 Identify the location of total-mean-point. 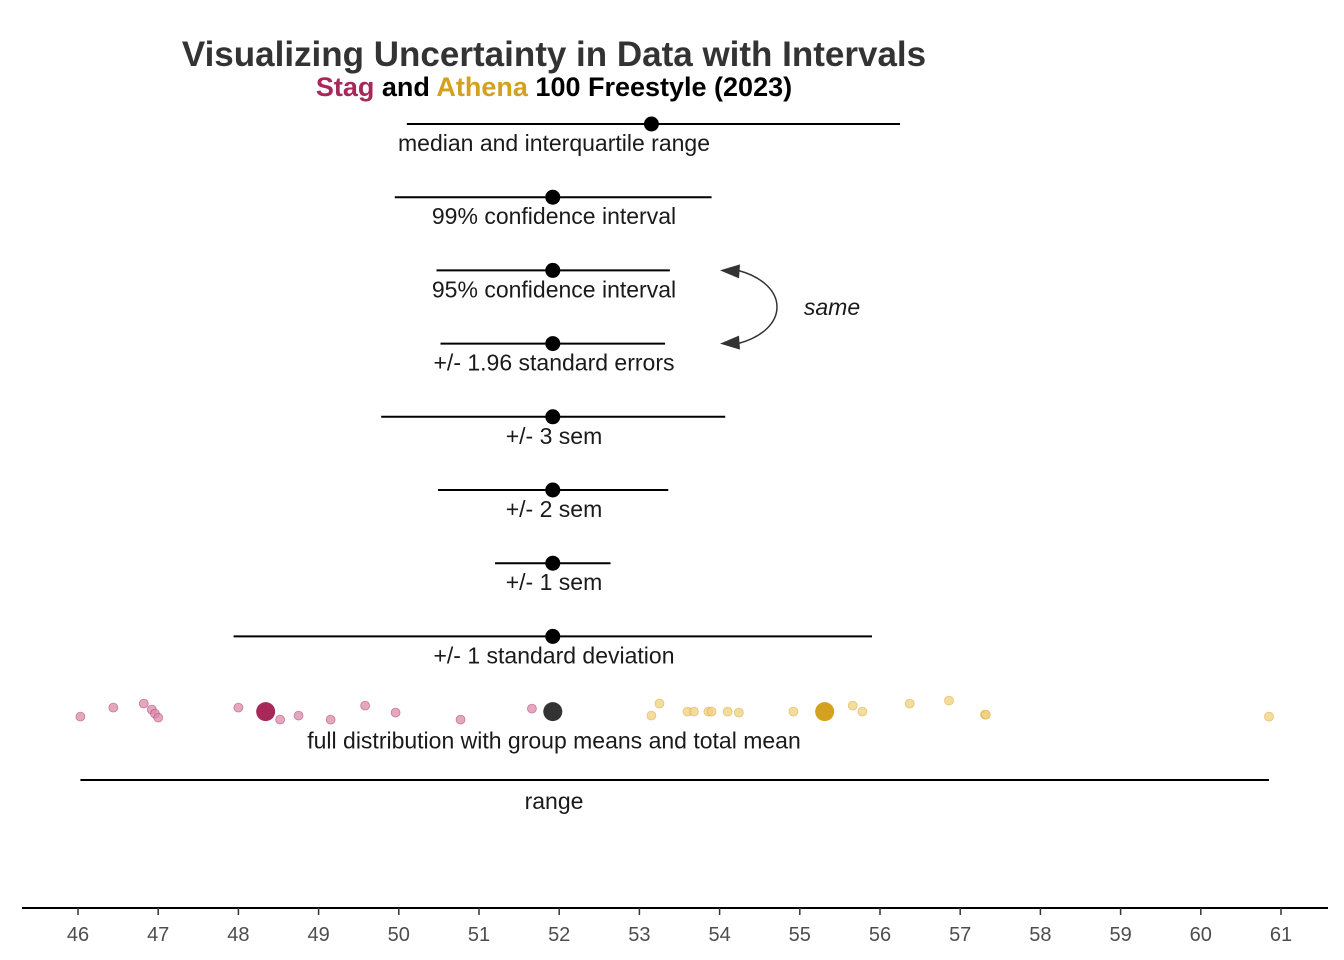
(553, 712).